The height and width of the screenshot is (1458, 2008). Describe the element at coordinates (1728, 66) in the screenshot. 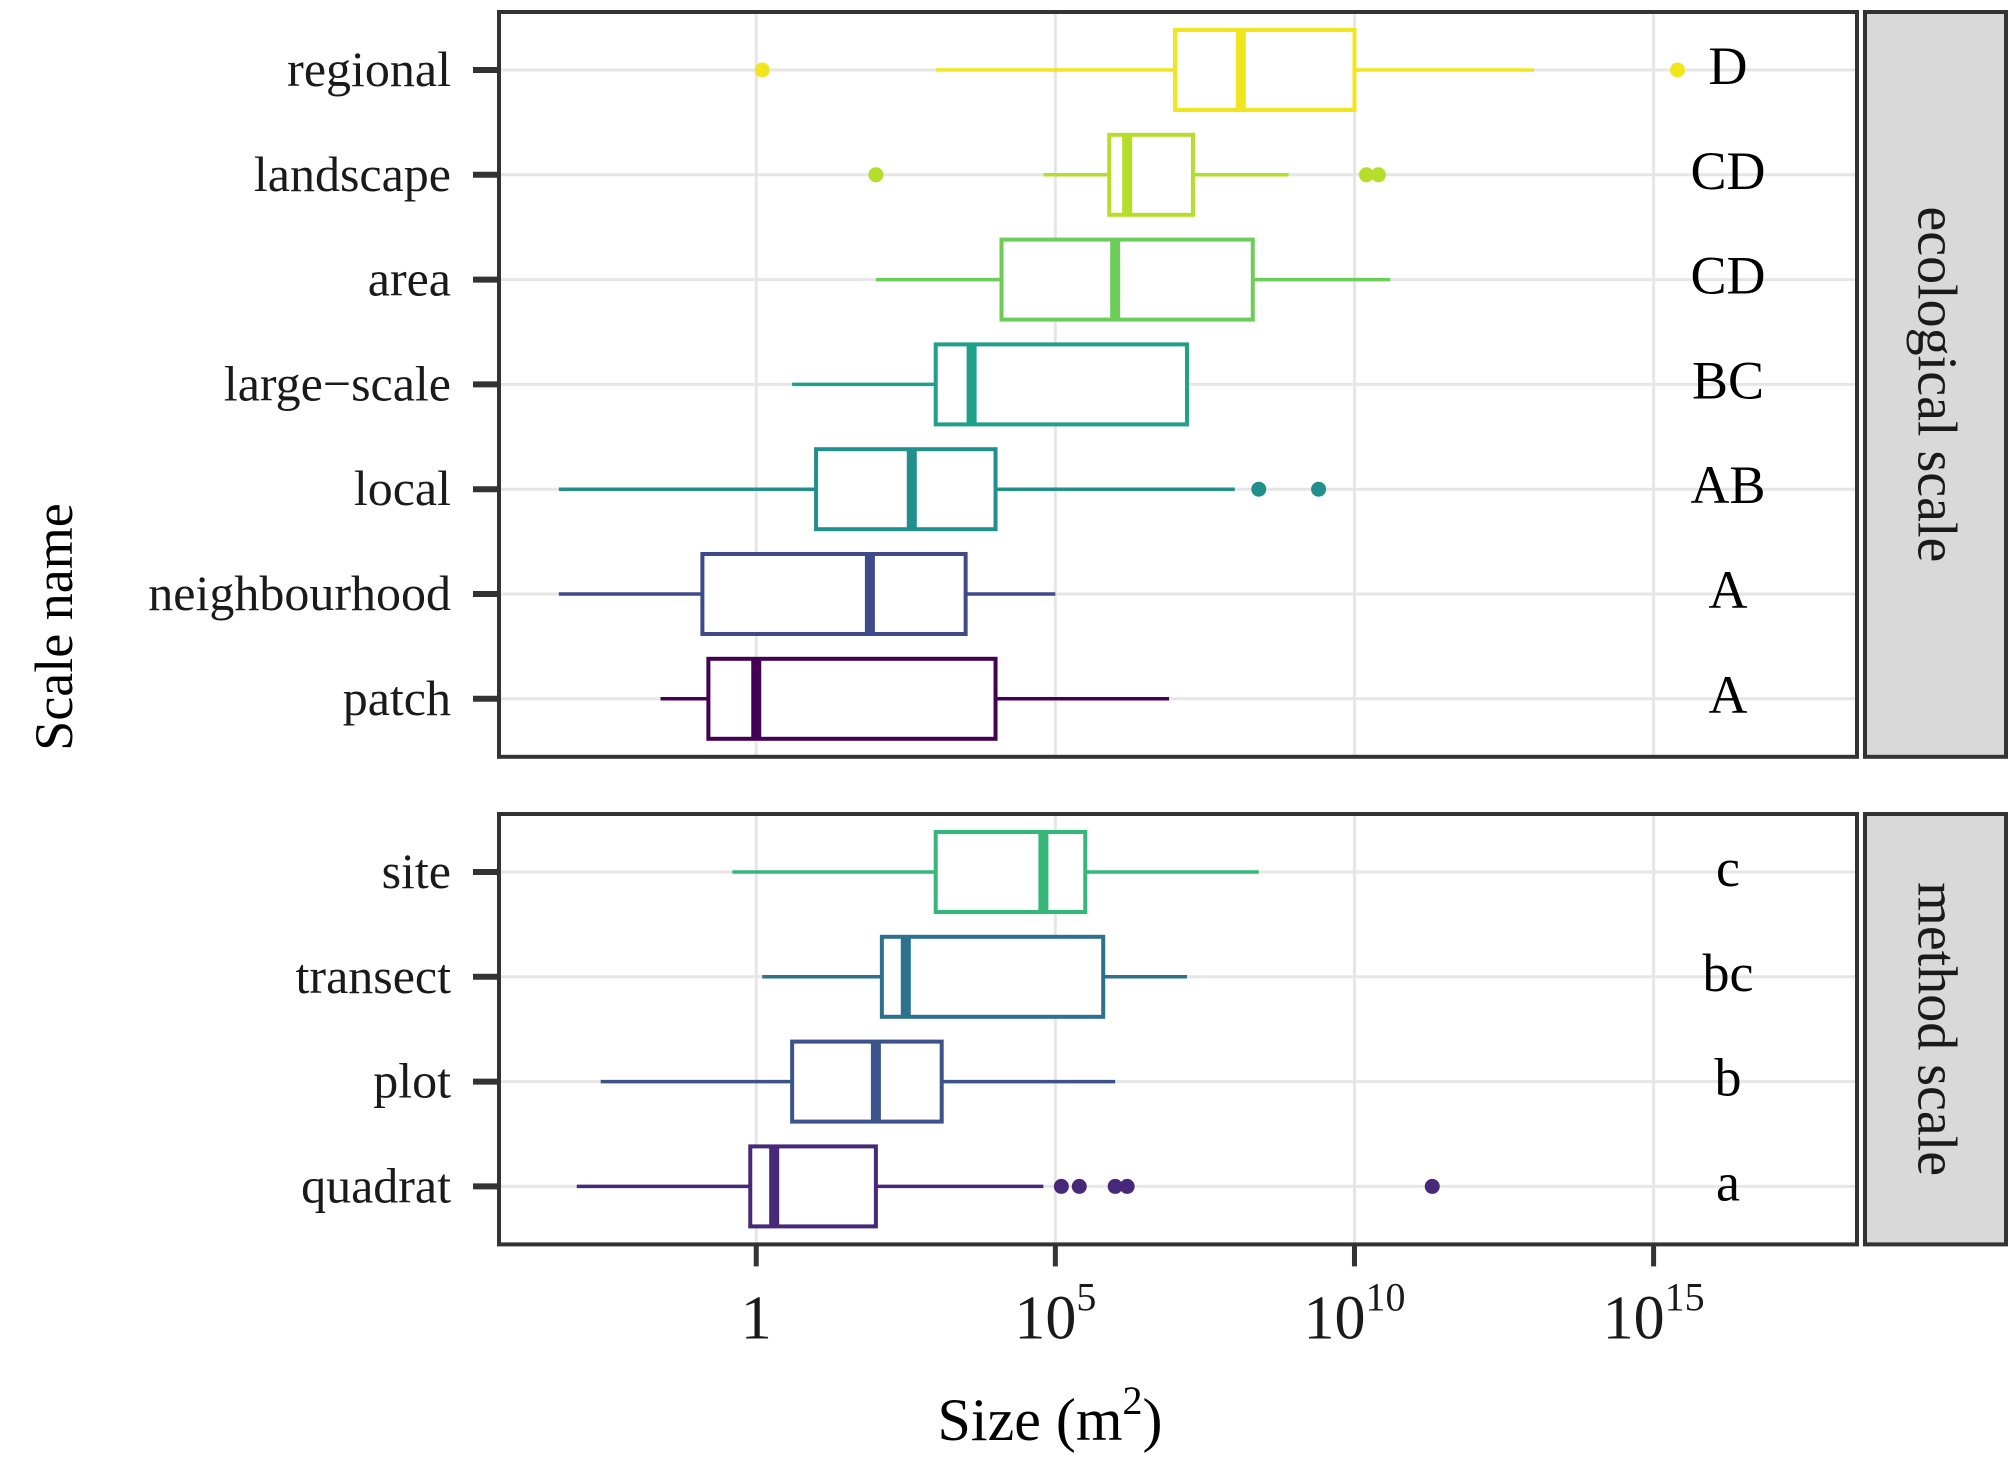

I see `significance-letter: D` at that location.